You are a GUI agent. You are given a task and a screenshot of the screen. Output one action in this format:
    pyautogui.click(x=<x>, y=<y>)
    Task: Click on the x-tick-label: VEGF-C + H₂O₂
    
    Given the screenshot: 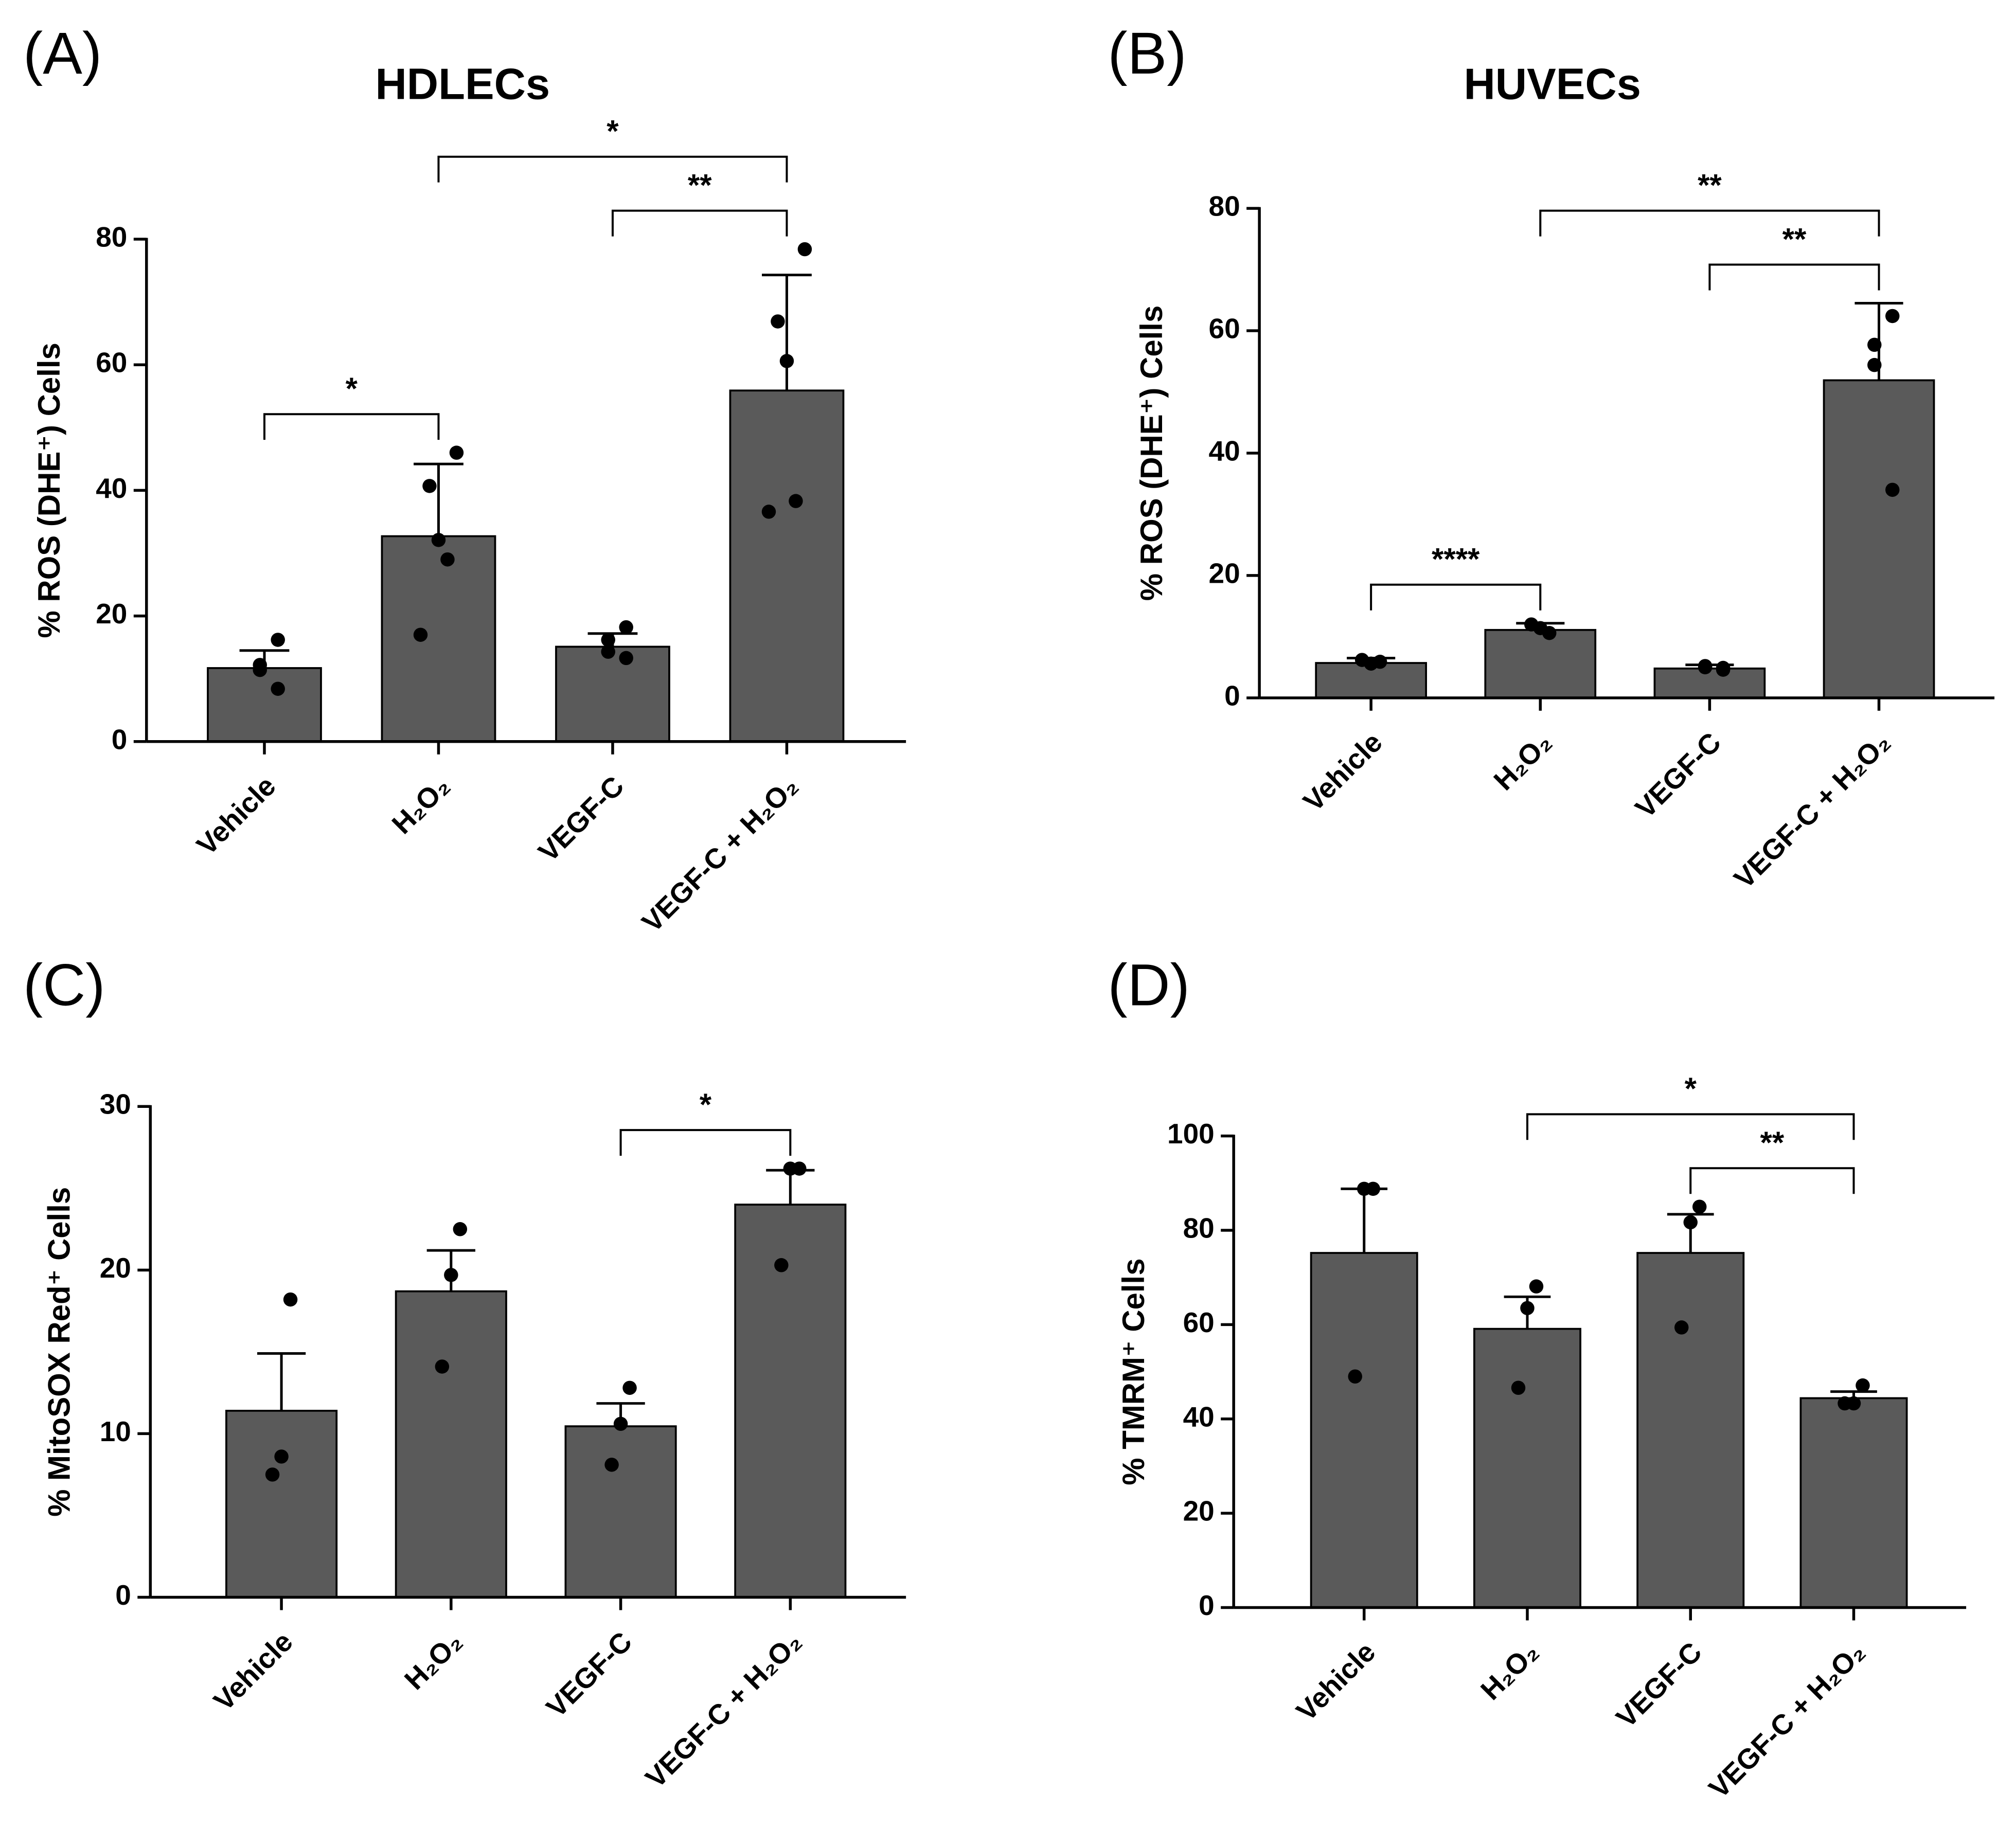 What is the action you would take?
    pyautogui.click(x=724, y=1709)
    